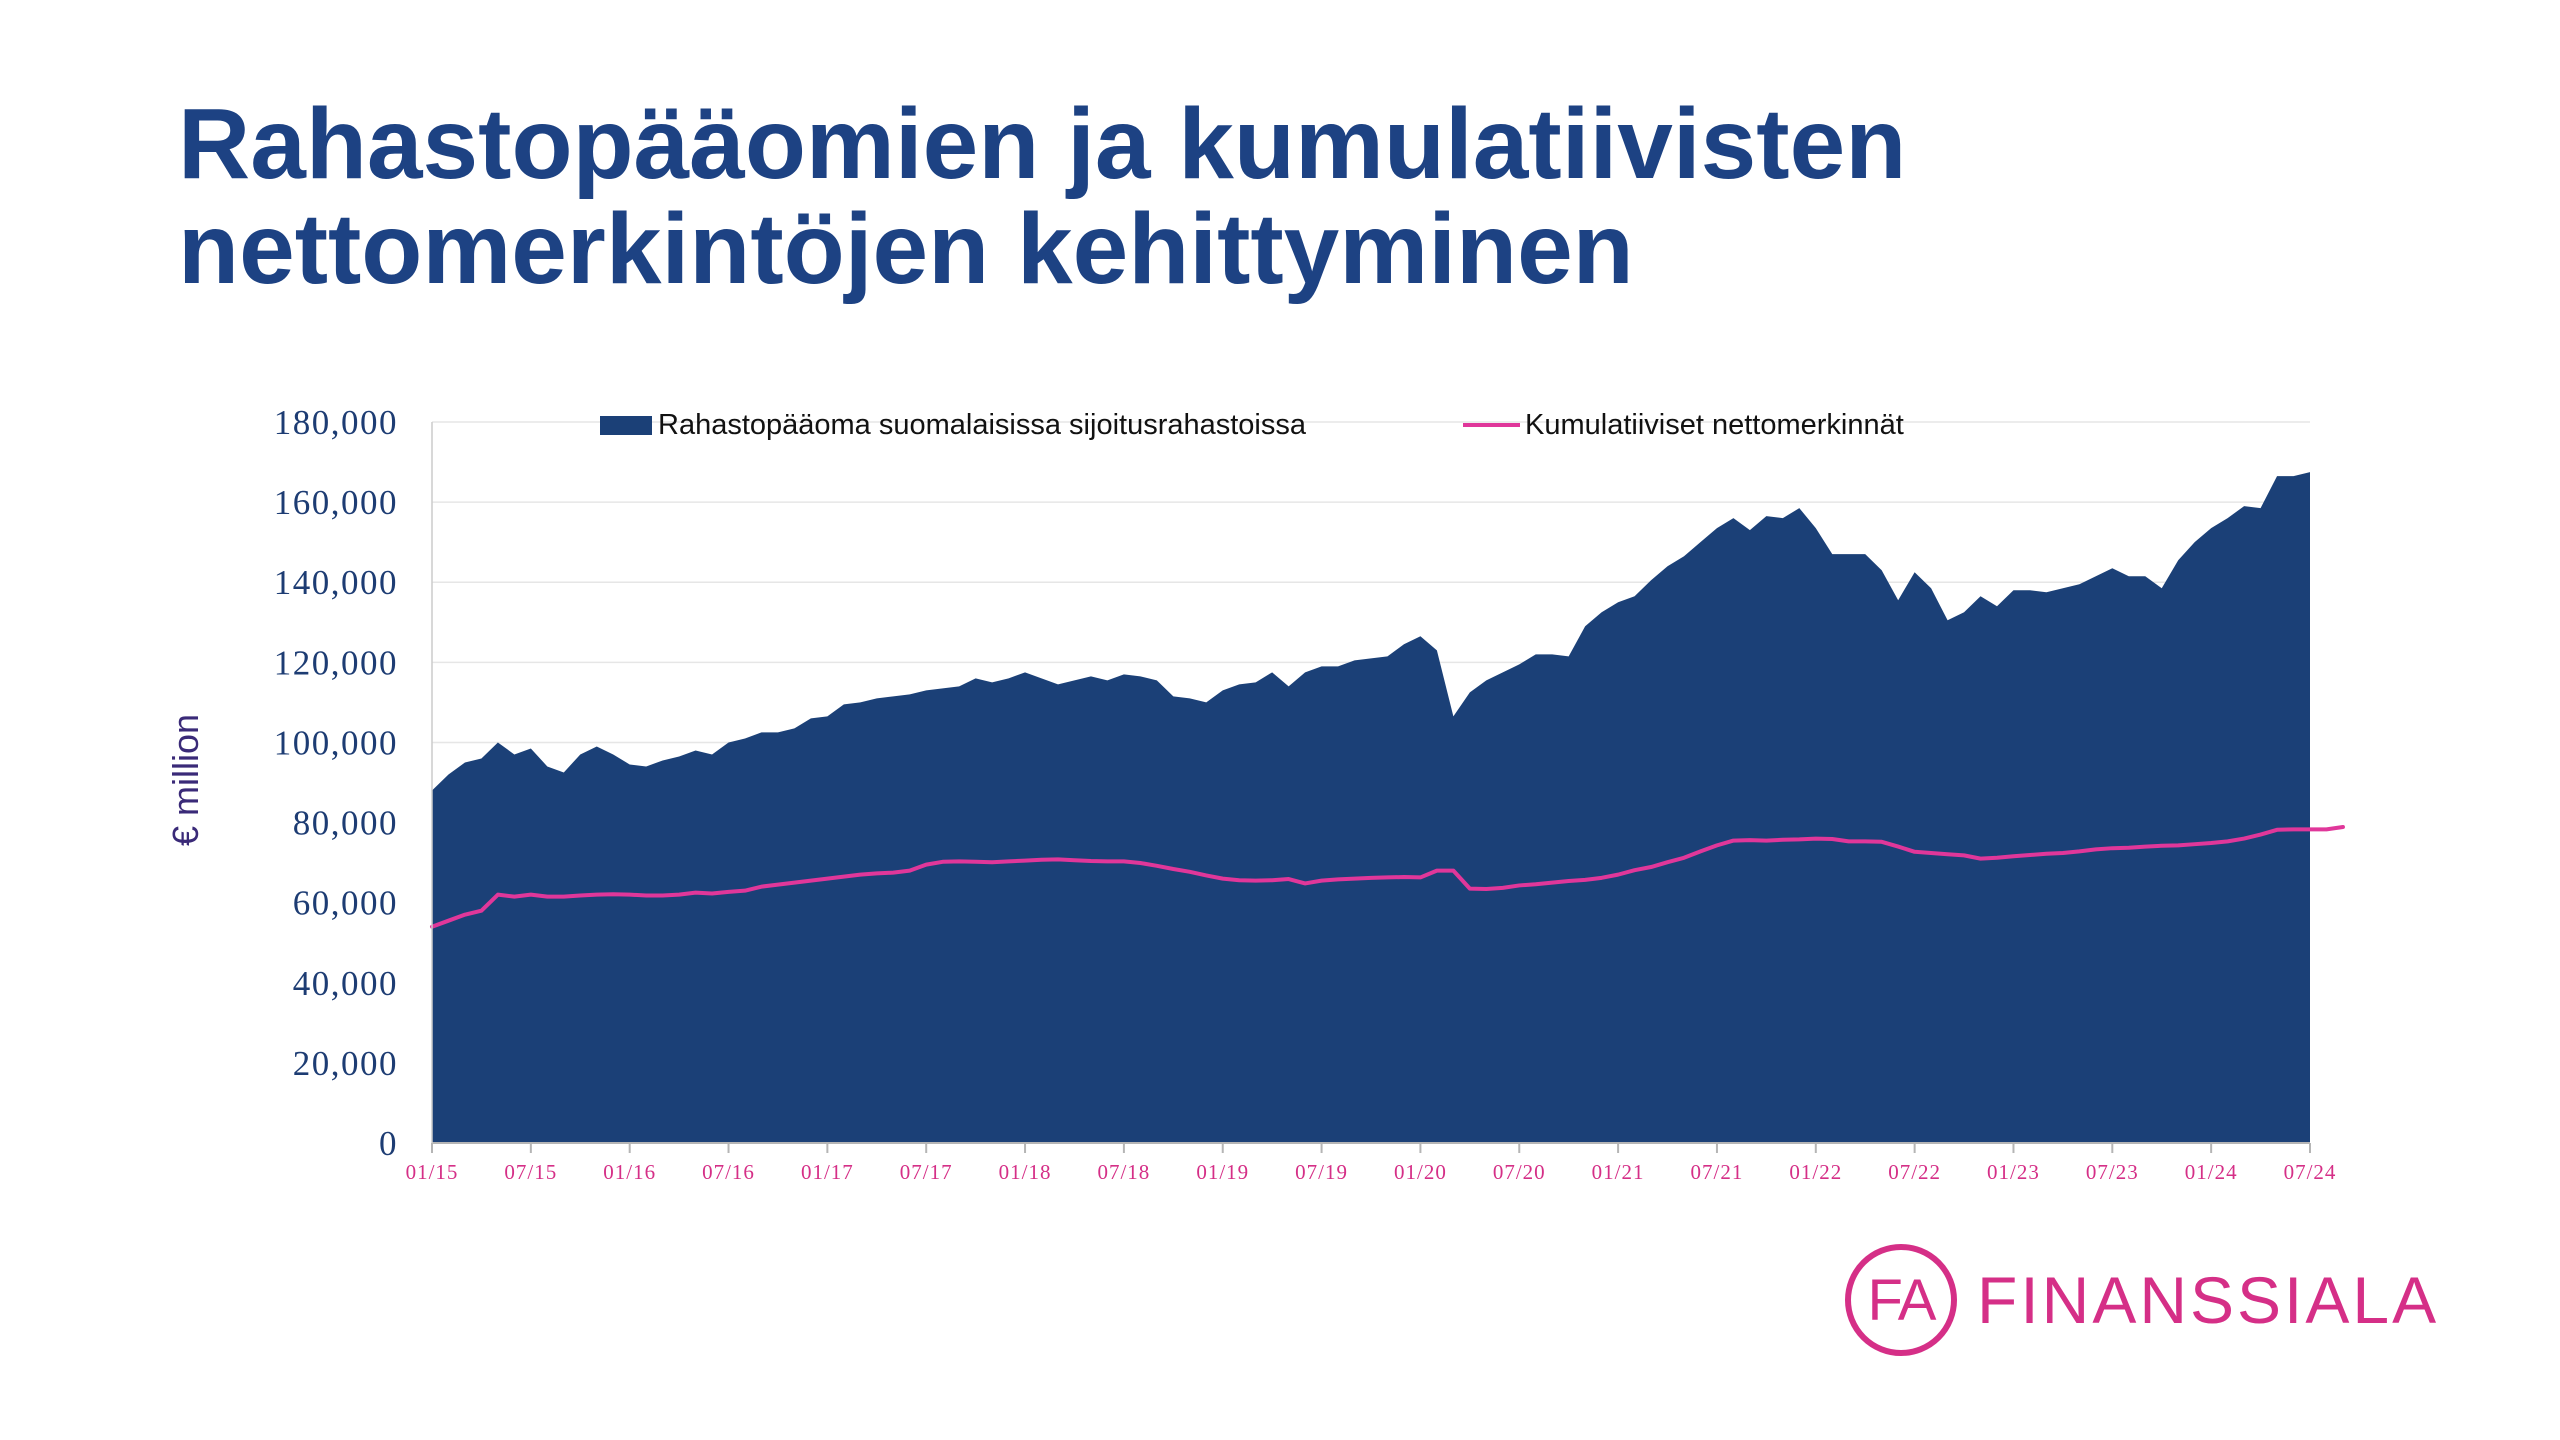 The height and width of the screenshot is (1440, 2560). What do you see at coordinates (336, 502) in the screenshot?
I see `y-tick-label: 160,000` at bounding box center [336, 502].